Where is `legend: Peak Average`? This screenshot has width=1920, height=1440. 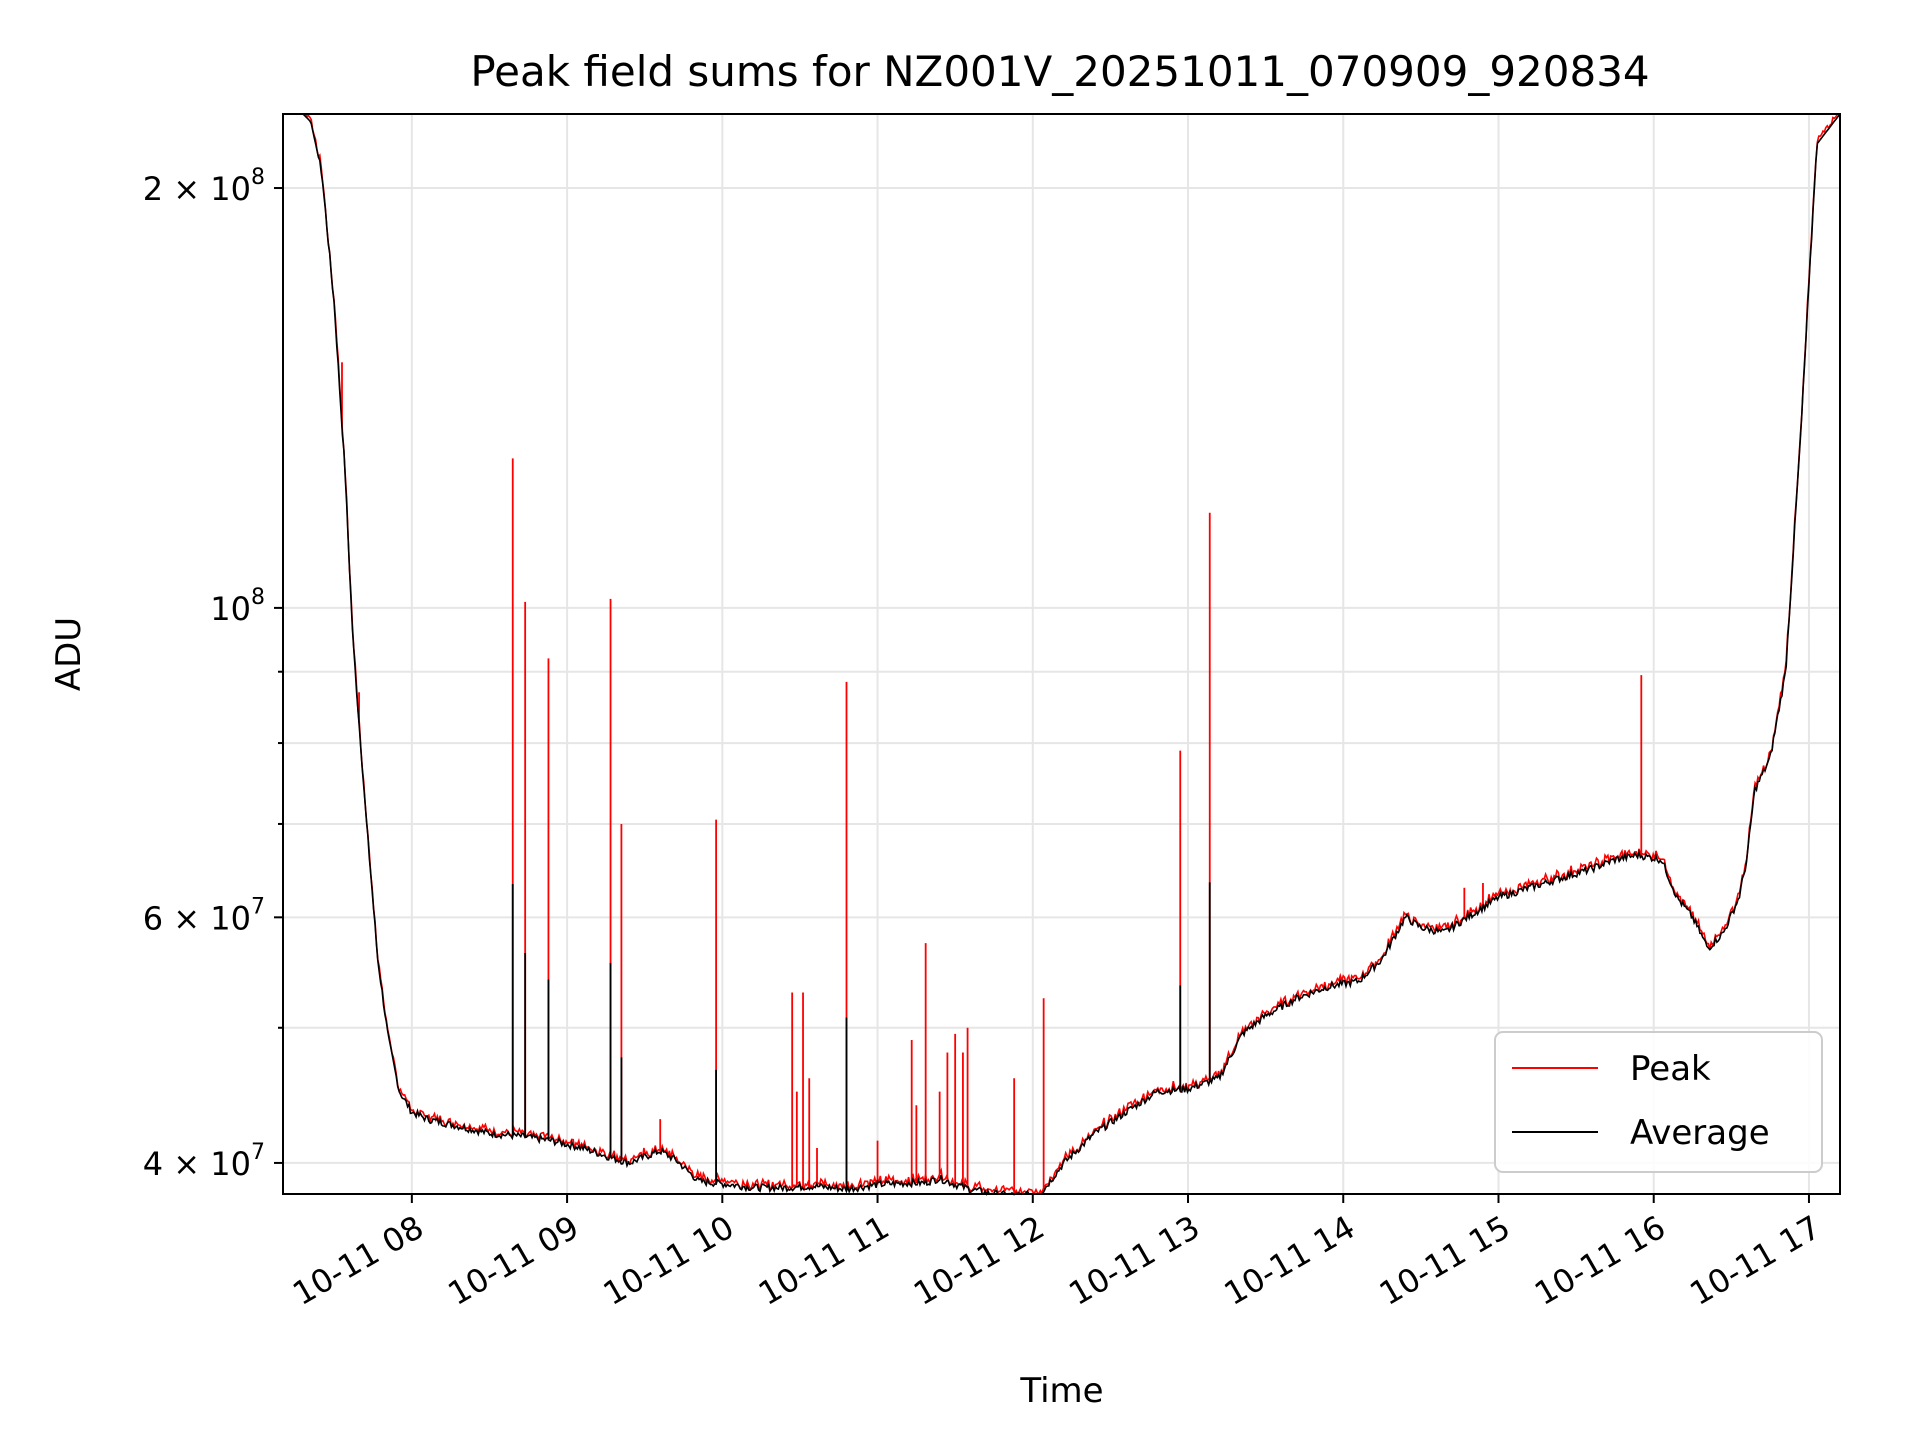
legend: Peak Average is located at coordinates (1658, 1102).